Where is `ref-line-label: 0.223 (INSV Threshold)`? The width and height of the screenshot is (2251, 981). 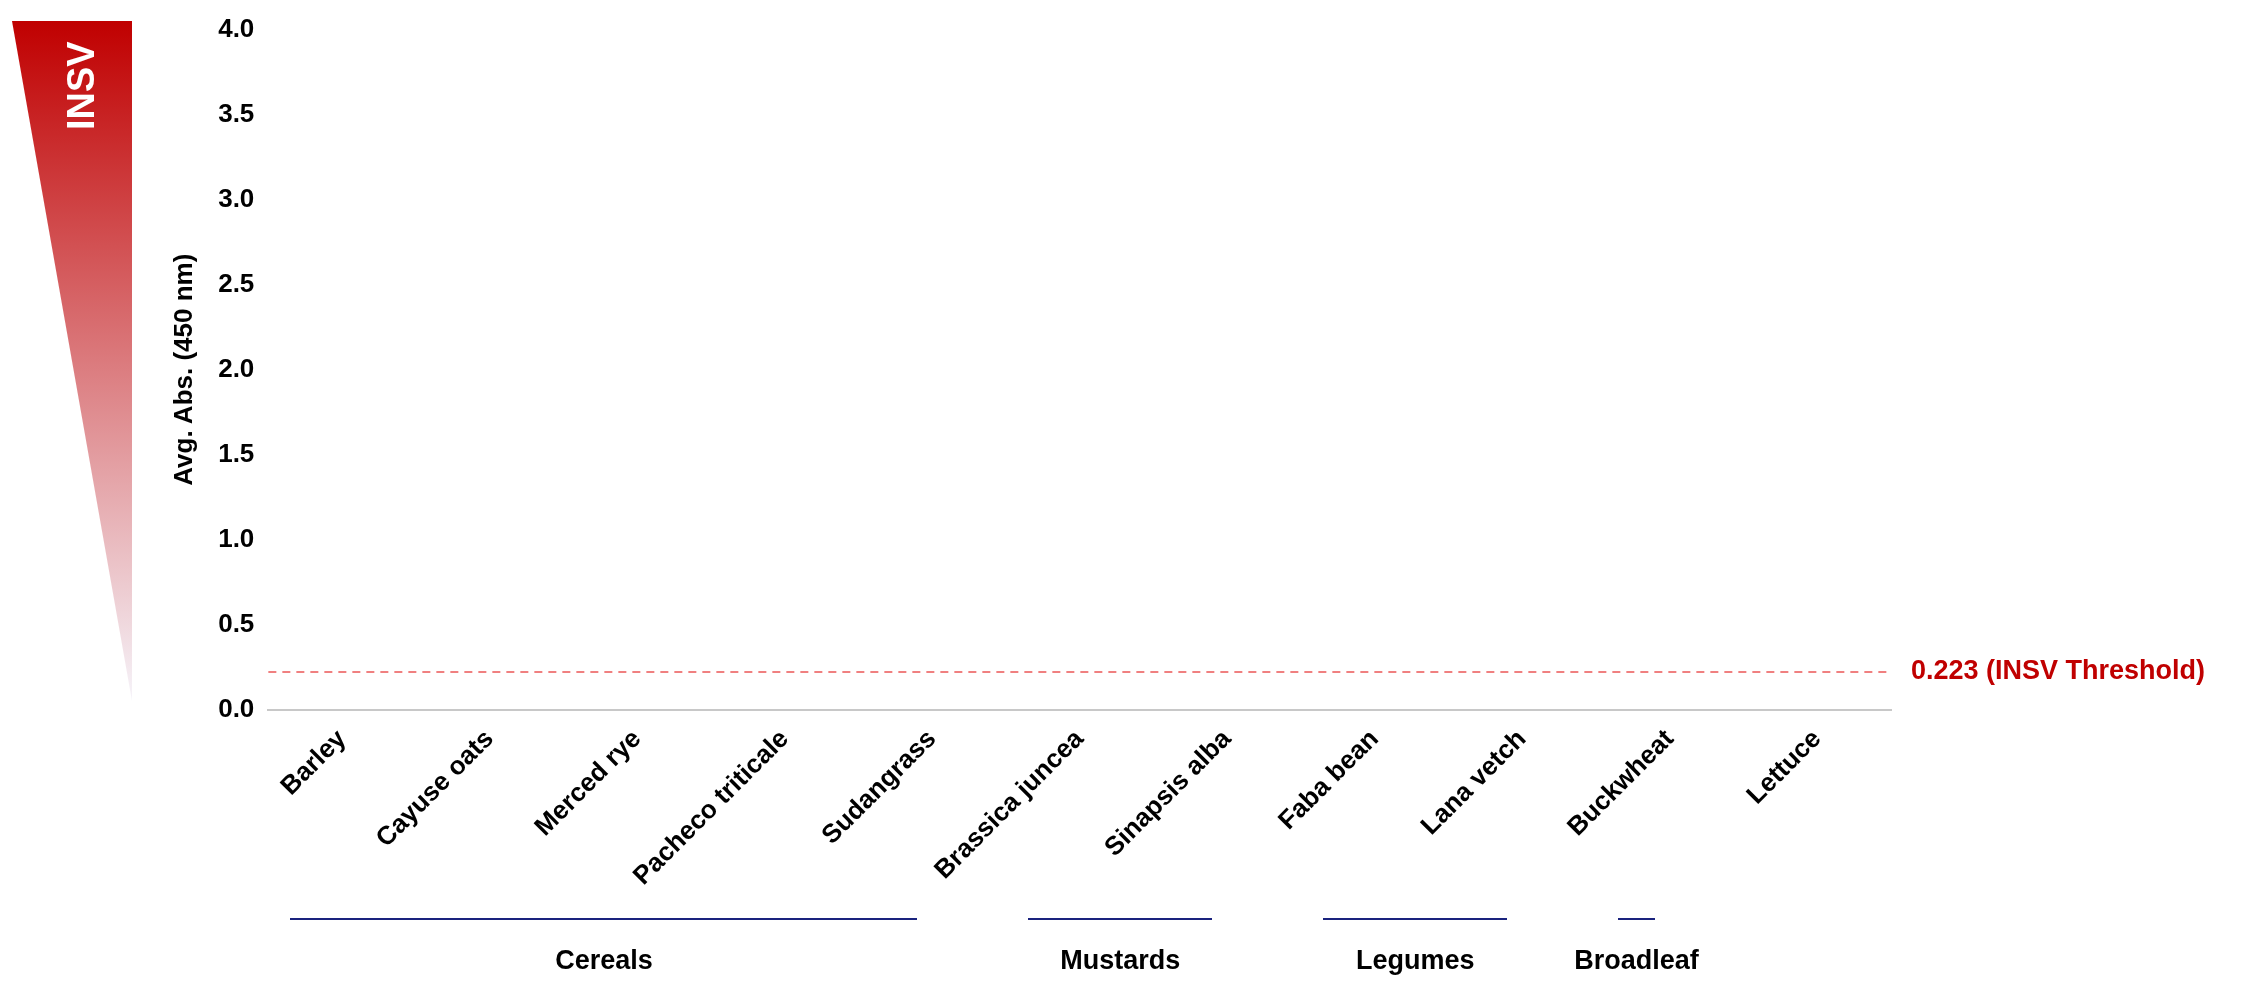
ref-line-label: 0.223 (INSV Threshold) is located at coordinates (2058, 670).